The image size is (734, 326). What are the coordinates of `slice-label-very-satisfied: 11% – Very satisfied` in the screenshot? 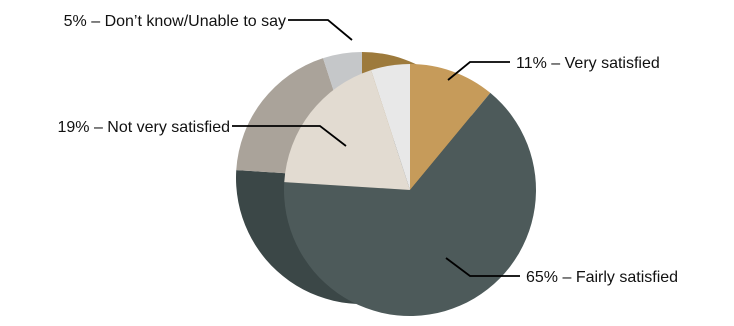 It's located at (588, 63).